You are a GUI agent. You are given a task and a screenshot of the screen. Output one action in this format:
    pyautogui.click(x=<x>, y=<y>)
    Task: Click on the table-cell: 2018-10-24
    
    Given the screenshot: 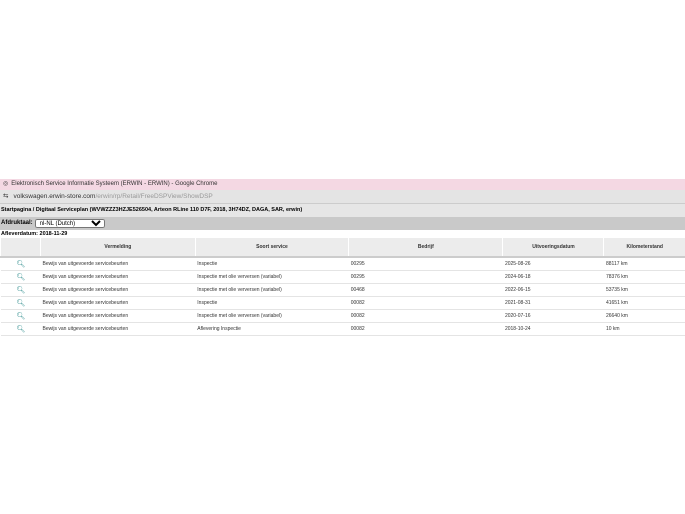 What is the action you would take?
    pyautogui.click(x=553, y=329)
    